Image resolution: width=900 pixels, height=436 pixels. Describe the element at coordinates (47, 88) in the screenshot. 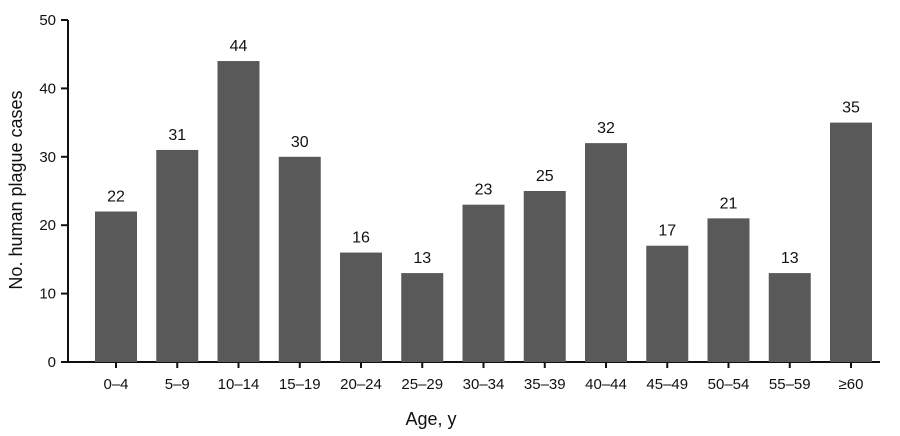

I see `y-tick-label: 40` at that location.